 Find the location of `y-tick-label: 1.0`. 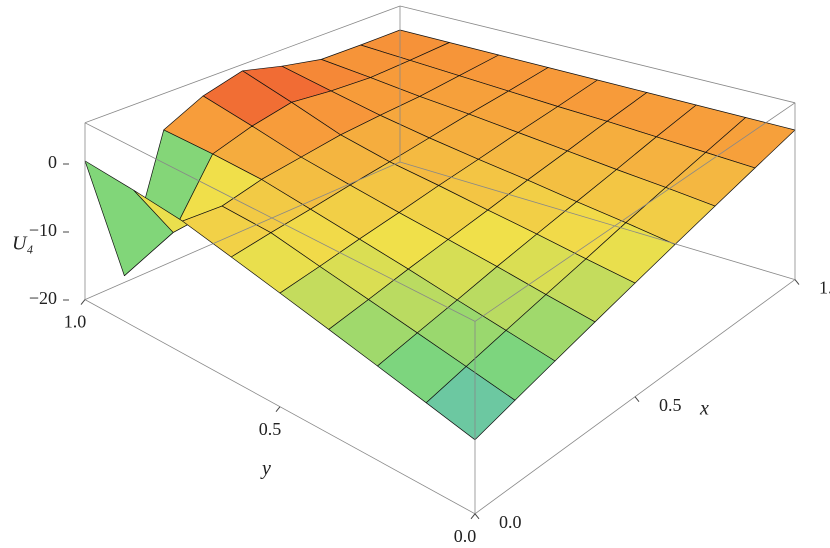

y-tick-label: 1.0 is located at coordinates (75, 322).